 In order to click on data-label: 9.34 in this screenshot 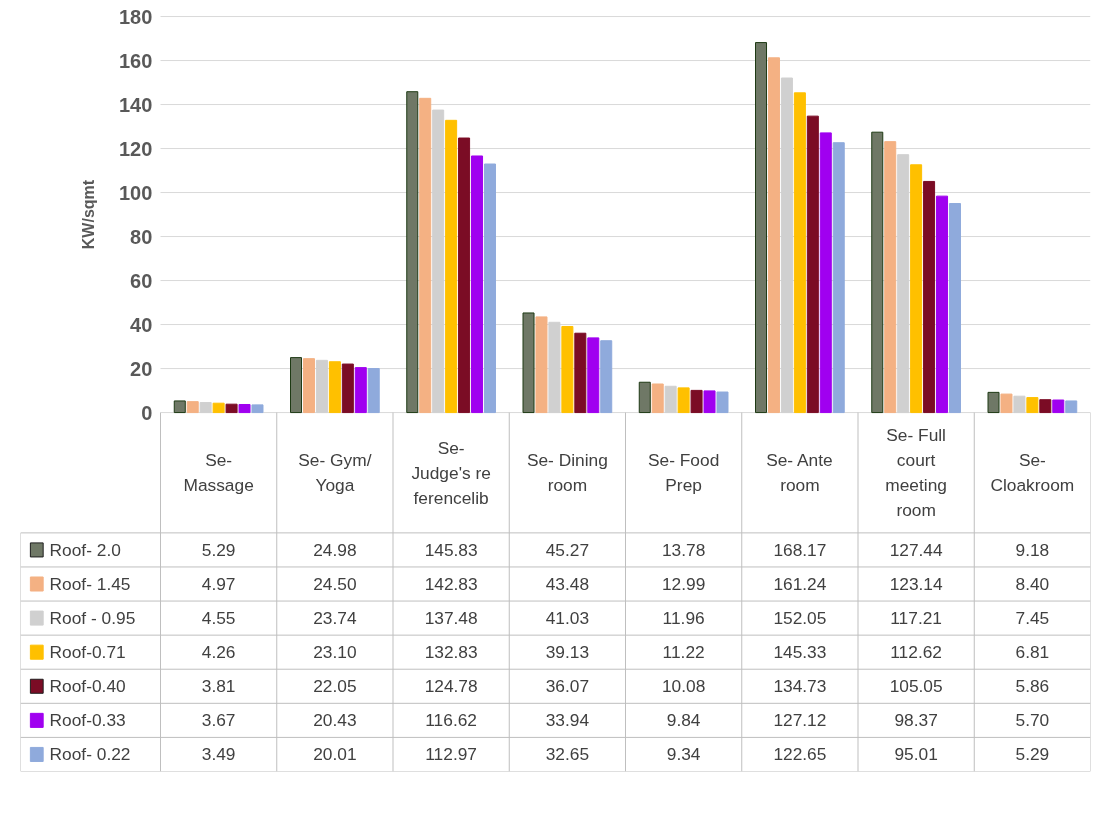, I will do `click(683, 754)`.